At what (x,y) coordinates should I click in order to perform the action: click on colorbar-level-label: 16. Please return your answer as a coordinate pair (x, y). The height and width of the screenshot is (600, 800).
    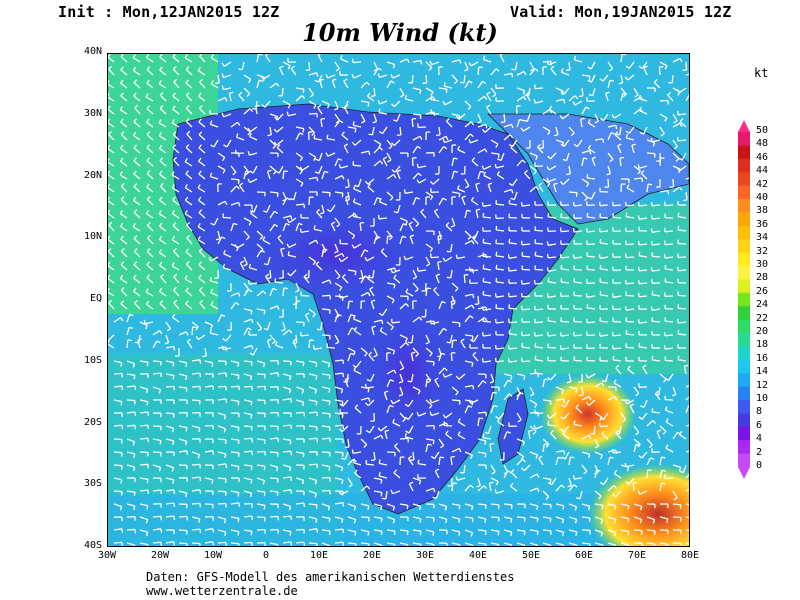
    Looking at the image, I should click on (762, 358).